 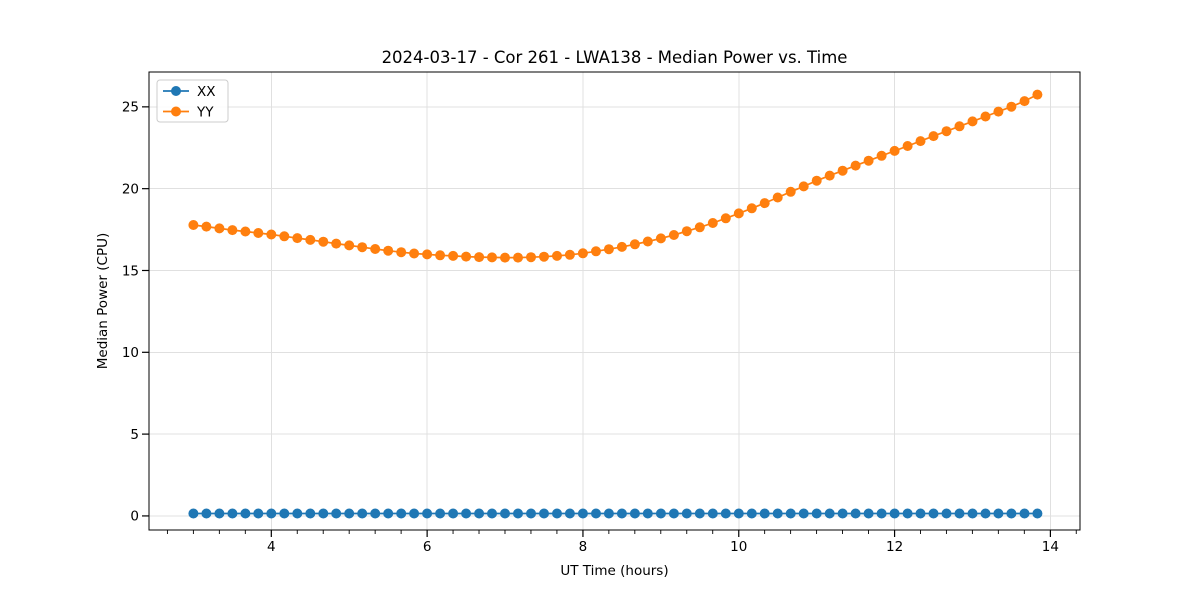 I want to click on x-tick-label: 14, so click(x=1050, y=547).